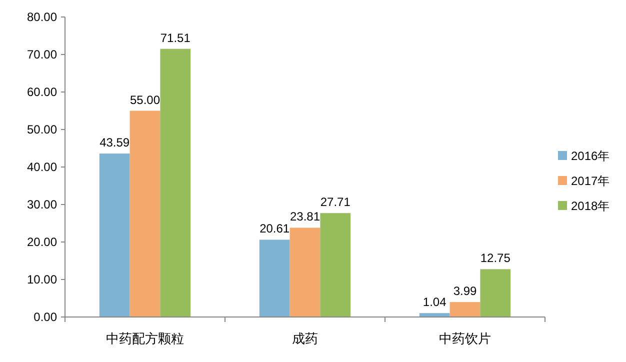 The image size is (626, 362). Describe the element at coordinates (434, 302) in the screenshot. I see `data-label: 1.04` at that location.